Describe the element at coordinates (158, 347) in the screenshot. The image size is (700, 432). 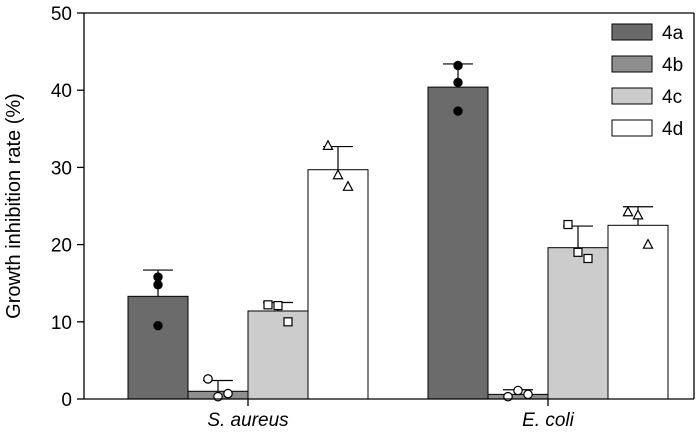
I see `bar-4a-s-aureus` at that location.